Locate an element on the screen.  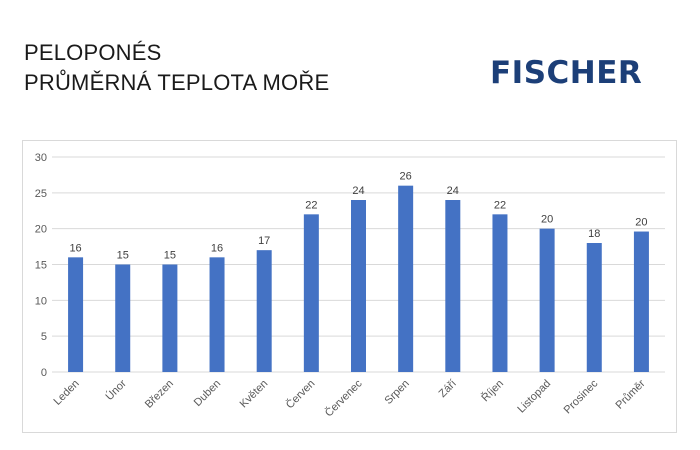
x-tick-label: Leden is located at coordinates (67, 393).